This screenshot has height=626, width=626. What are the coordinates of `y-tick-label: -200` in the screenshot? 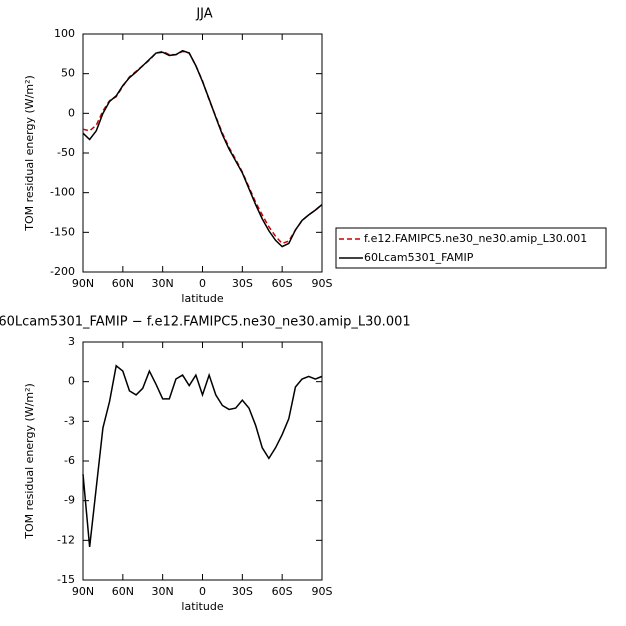 It's located at (62, 271).